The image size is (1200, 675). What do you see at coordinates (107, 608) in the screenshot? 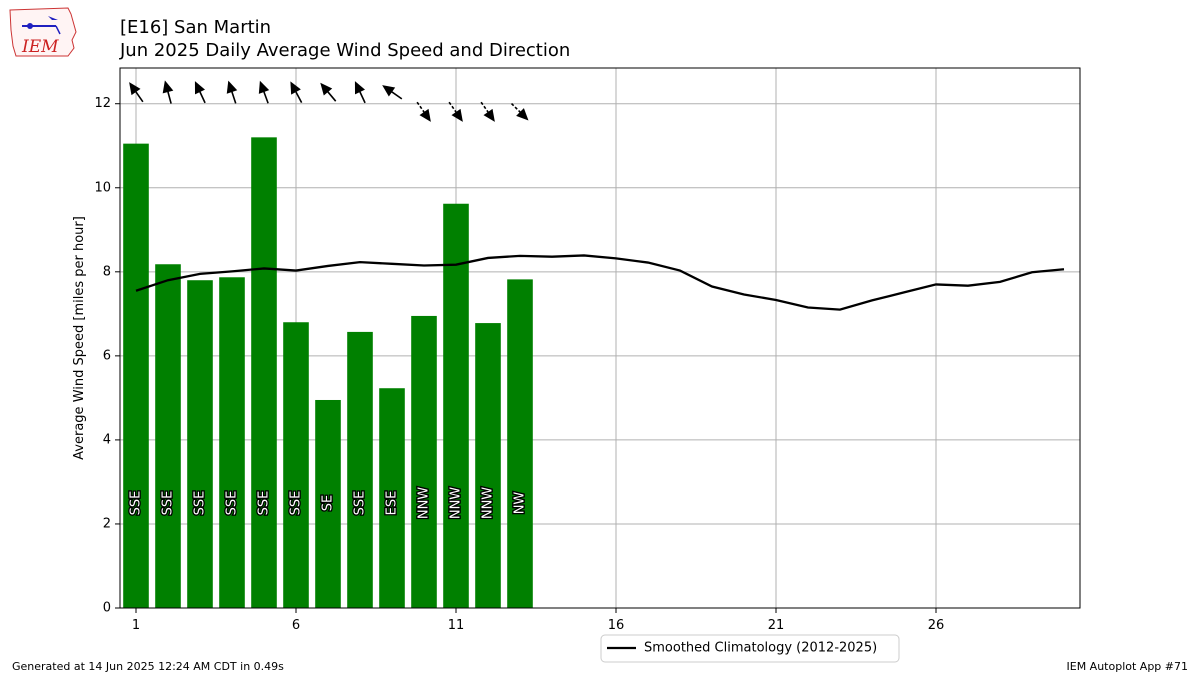
I see `y-tick-label: 0` at bounding box center [107, 608].